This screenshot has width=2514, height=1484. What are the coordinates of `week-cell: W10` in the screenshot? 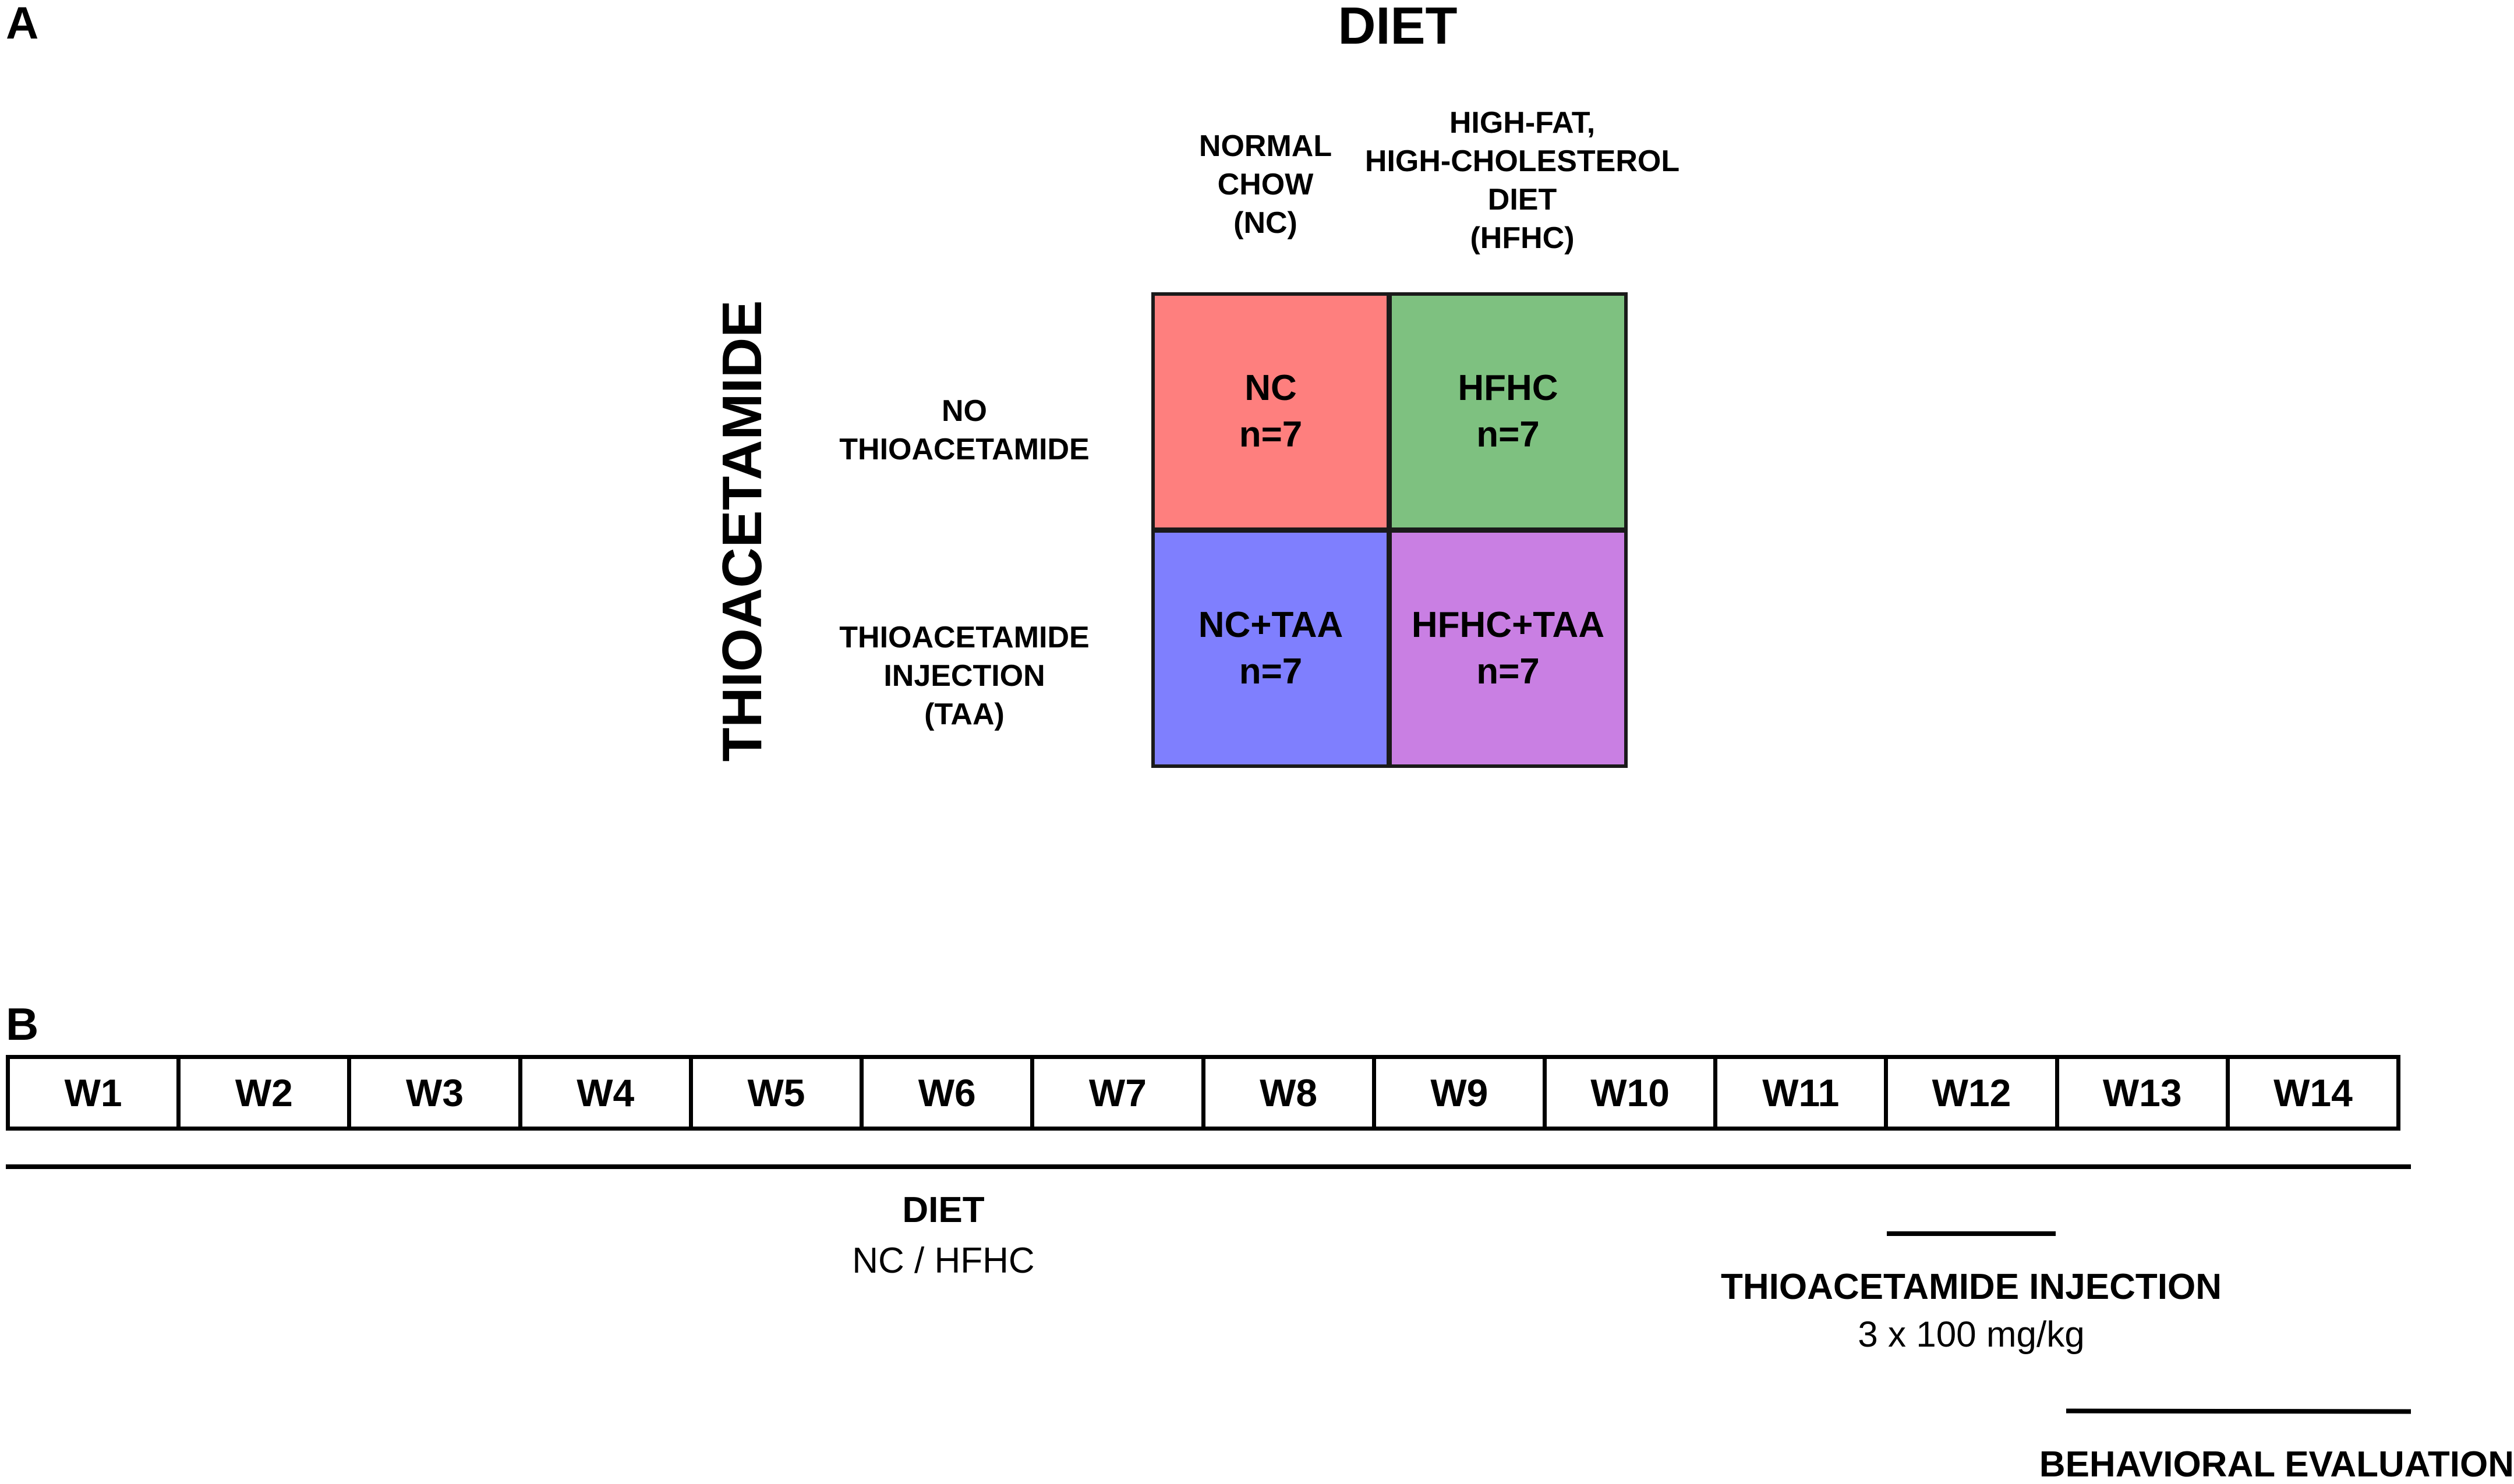 It's located at (1632, 1093).